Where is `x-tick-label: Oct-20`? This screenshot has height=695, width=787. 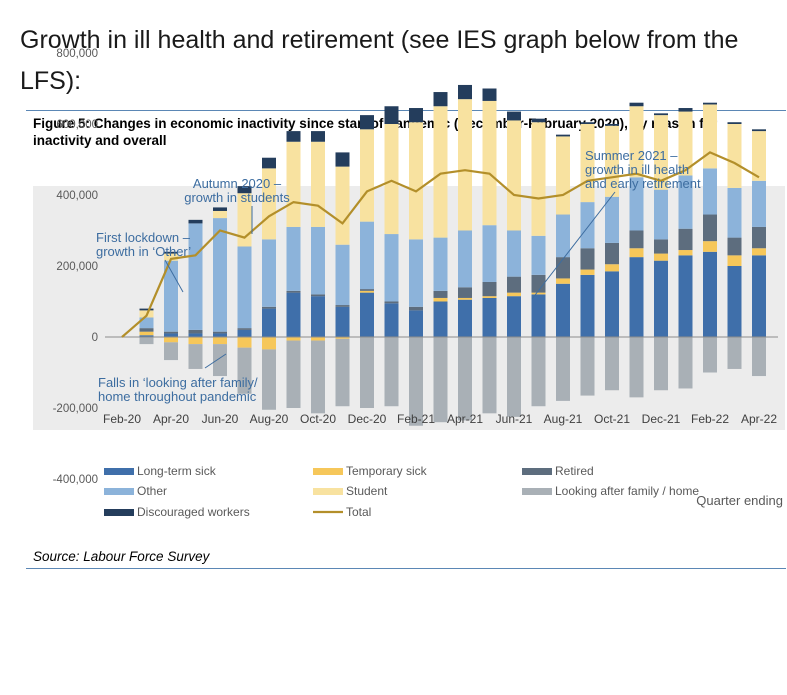
x-tick-label: Oct-20 is located at coordinates (318, 419).